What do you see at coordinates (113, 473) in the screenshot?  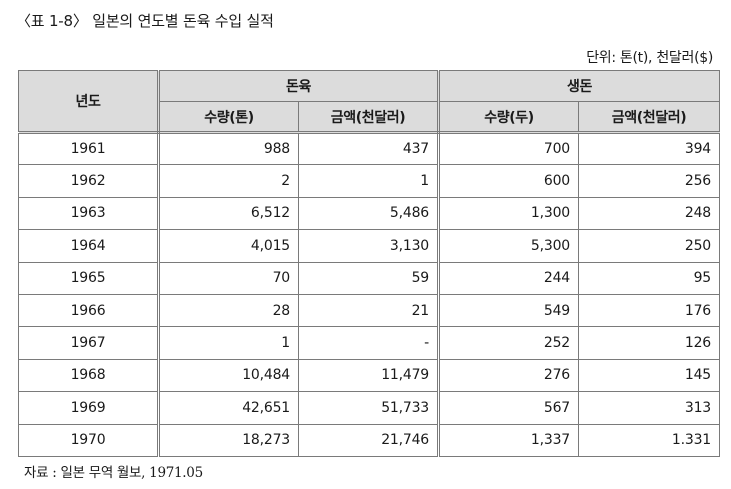 I see `source-note: 자료 : 일본 무역 월보, 1971.05` at bounding box center [113, 473].